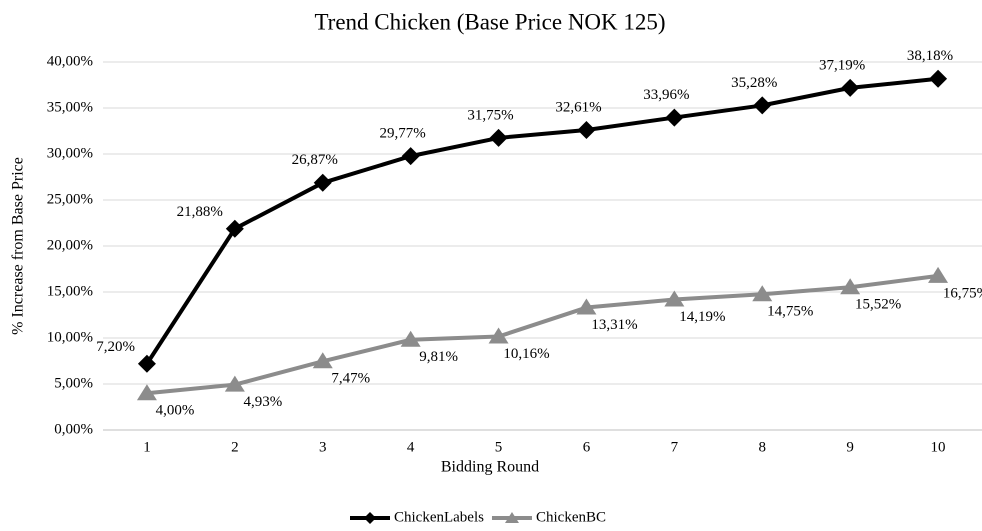  Describe the element at coordinates (754, 83) in the screenshot. I see `data-label: 35,28%` at that location.